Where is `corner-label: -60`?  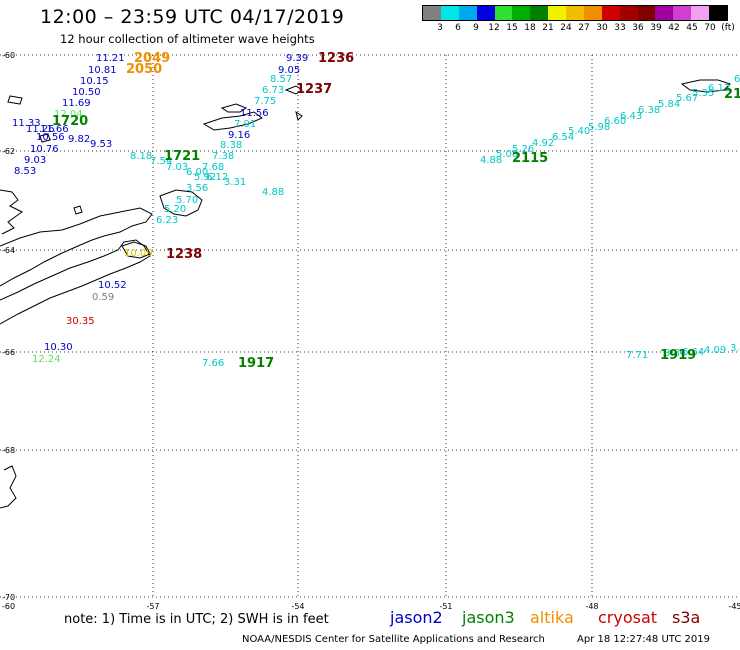 corner-label: -60 is located at coordinates (8, 606).